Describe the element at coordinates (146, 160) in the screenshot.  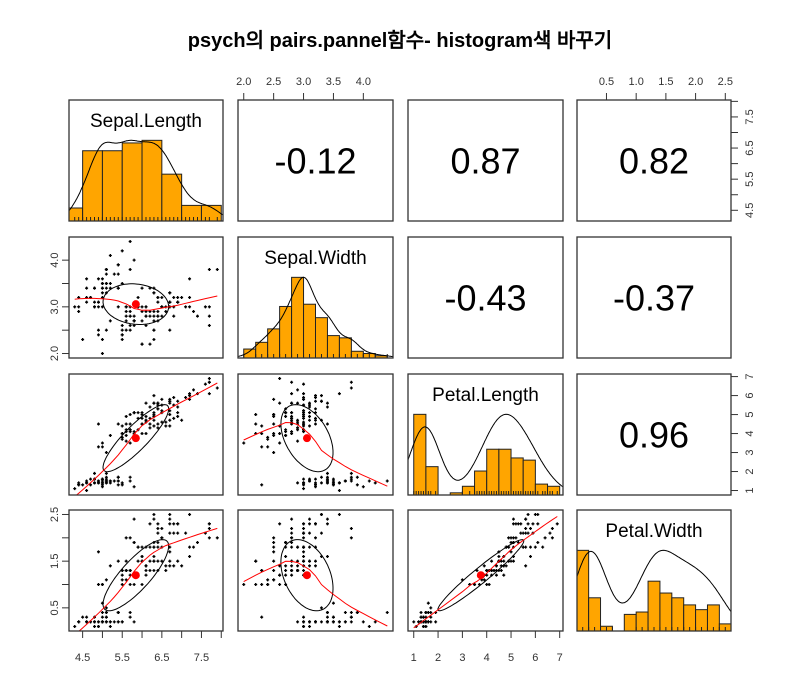
I see `panel-sepal-length-sepal-length: Sepal.Length` at that location.